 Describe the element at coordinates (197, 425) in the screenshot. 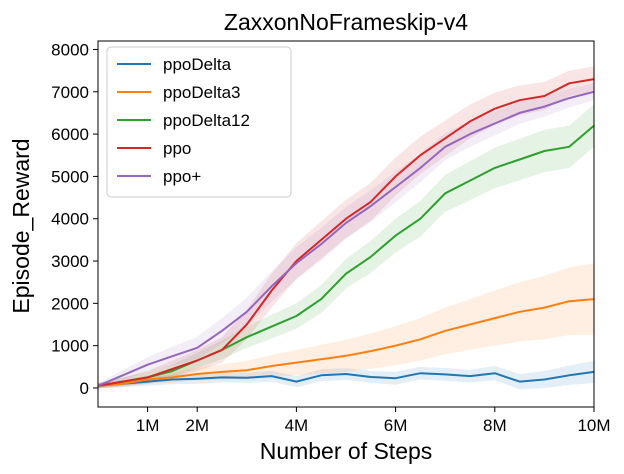

I see `x-tick-label: 2M` at that location.